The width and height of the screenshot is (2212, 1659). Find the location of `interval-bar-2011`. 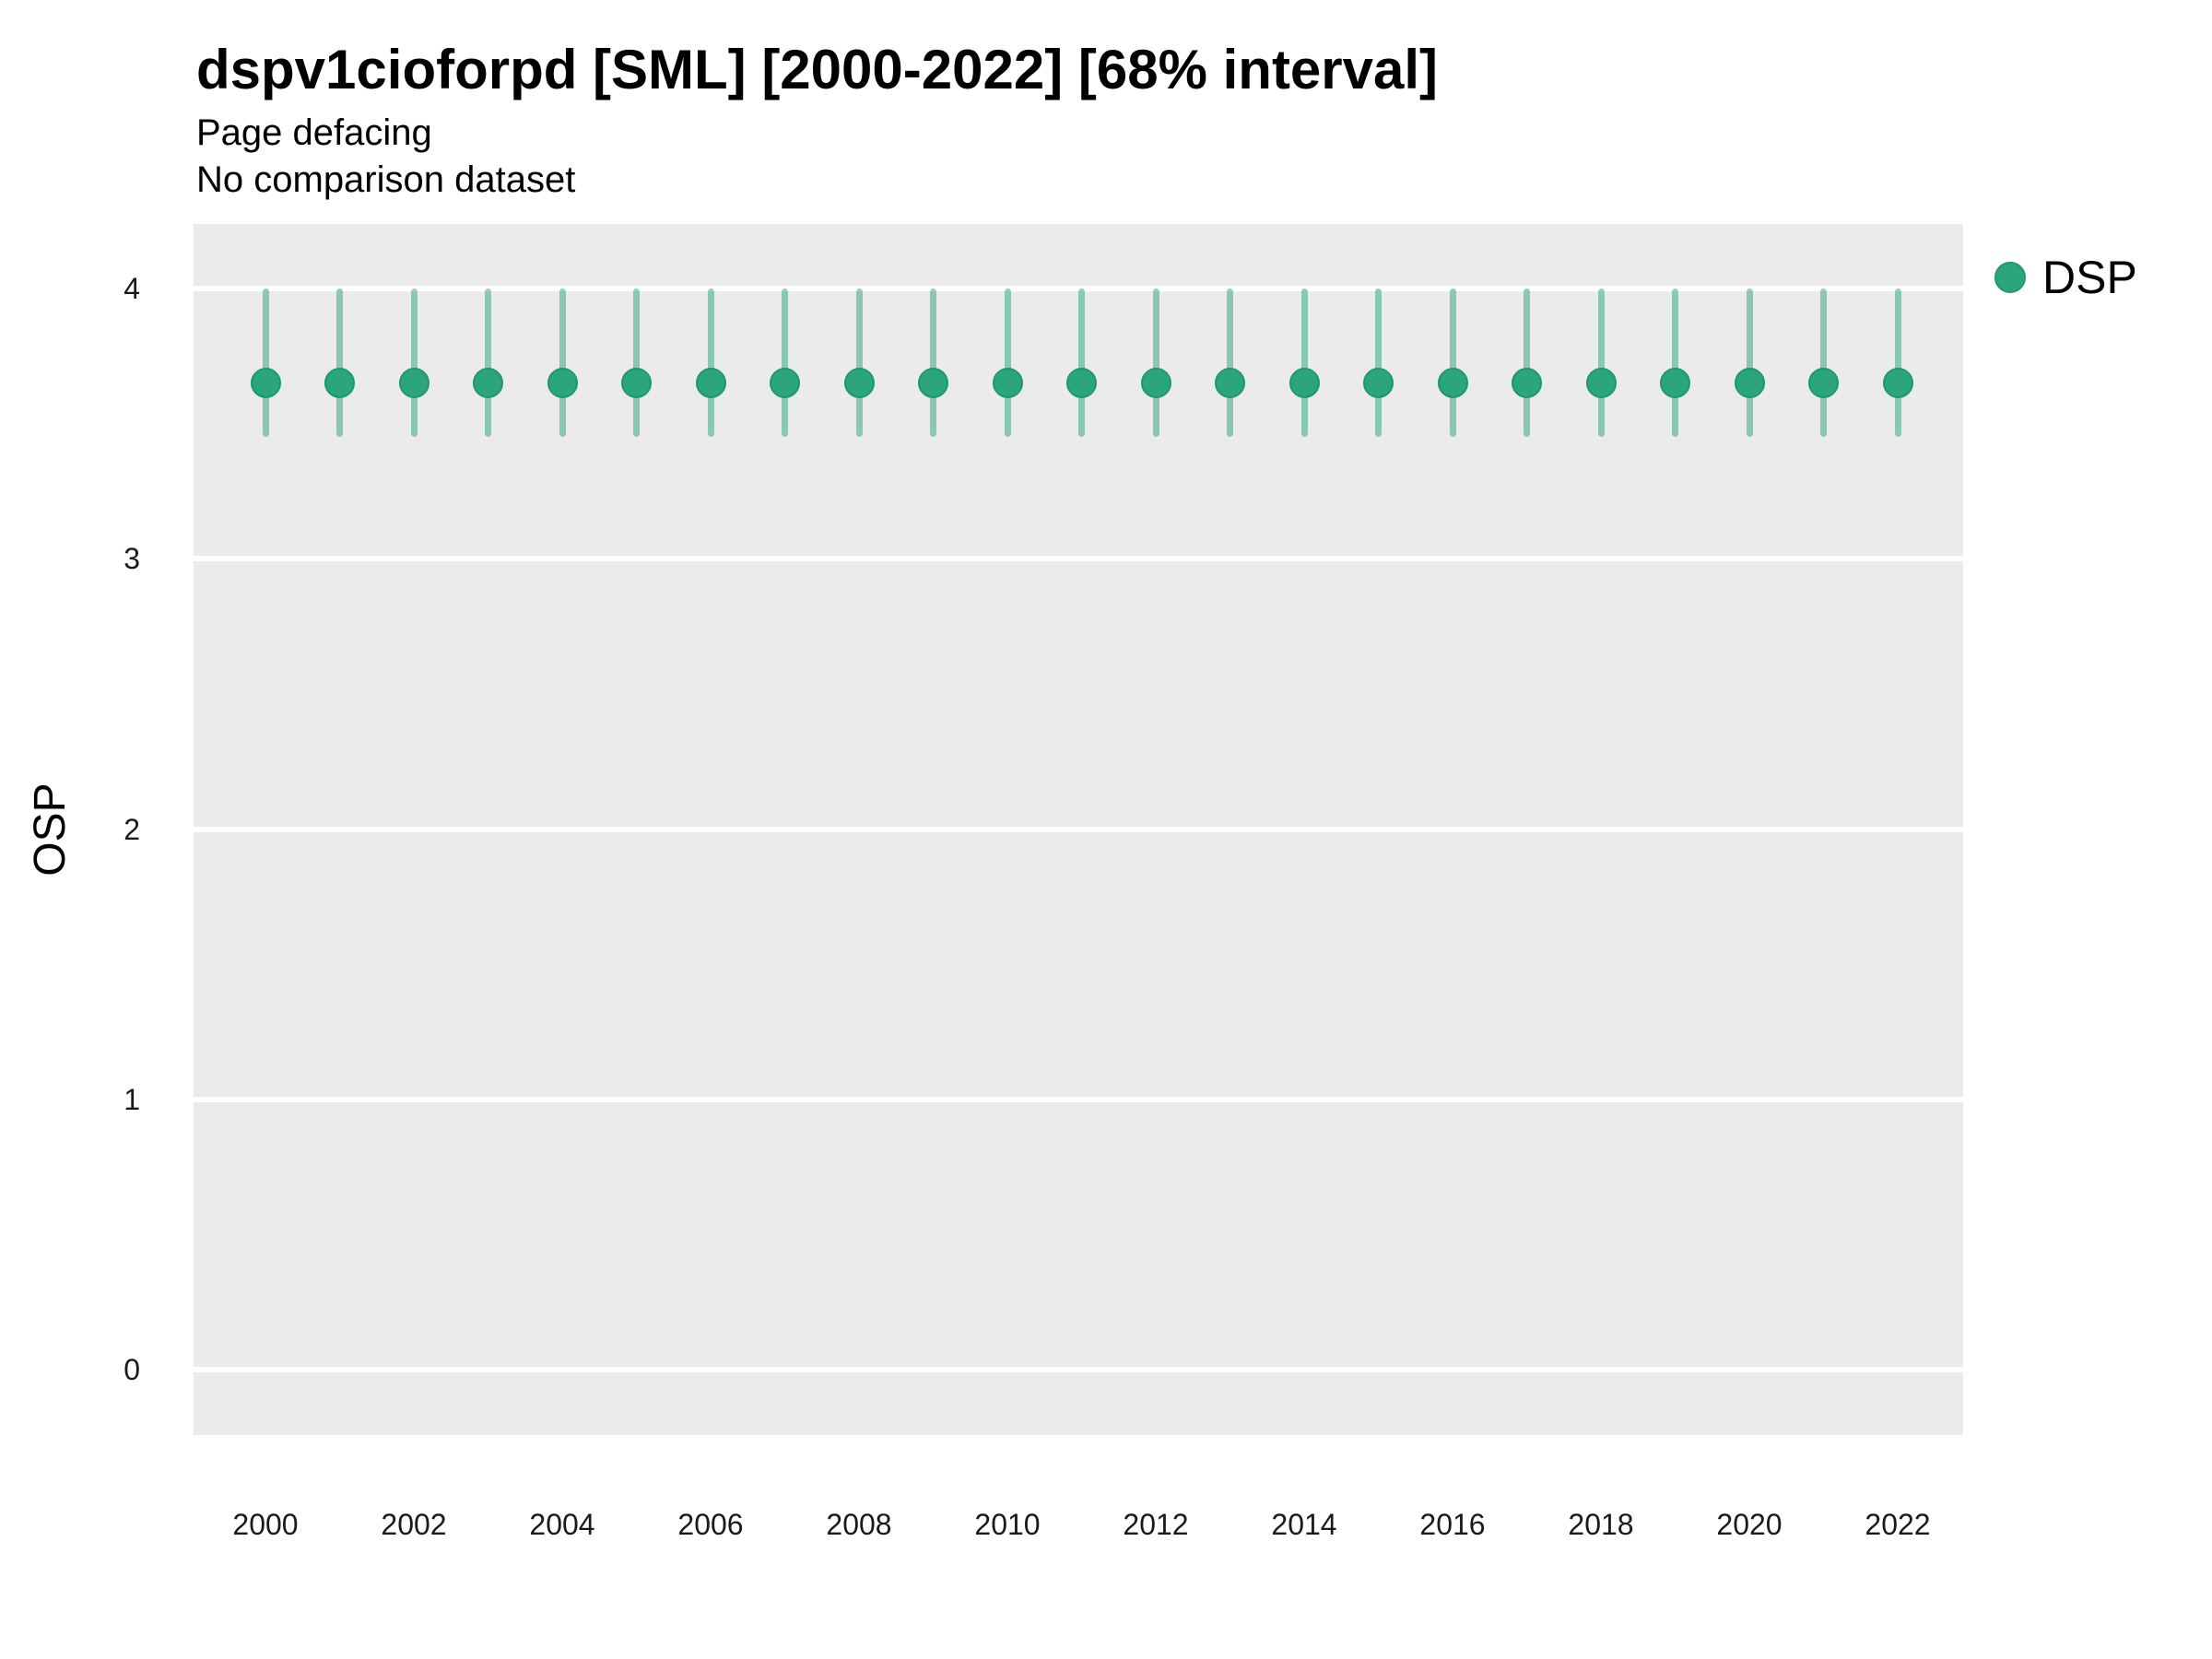

interval-bar-2011 is located at coordinates (1081, 363).